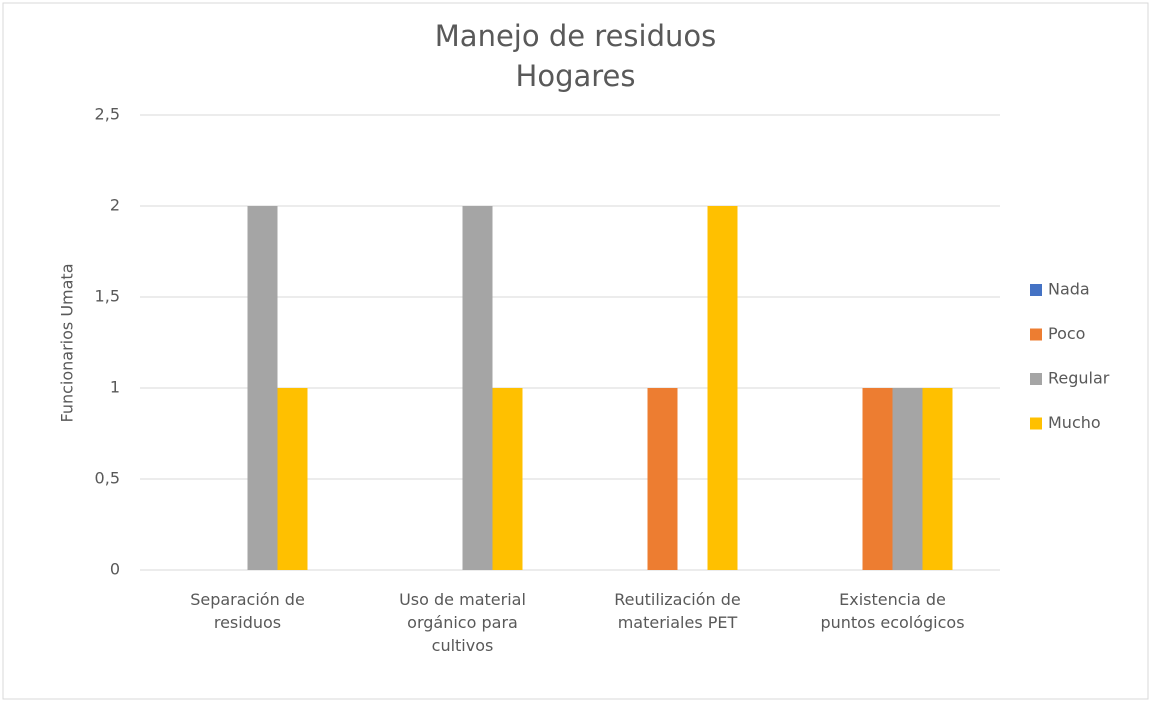  What do you see at coordinates (462, 622) in the screenshot?
I see `x-tick-label: Uso de material orgánico para cultivos` at bounding box center [462, 622].